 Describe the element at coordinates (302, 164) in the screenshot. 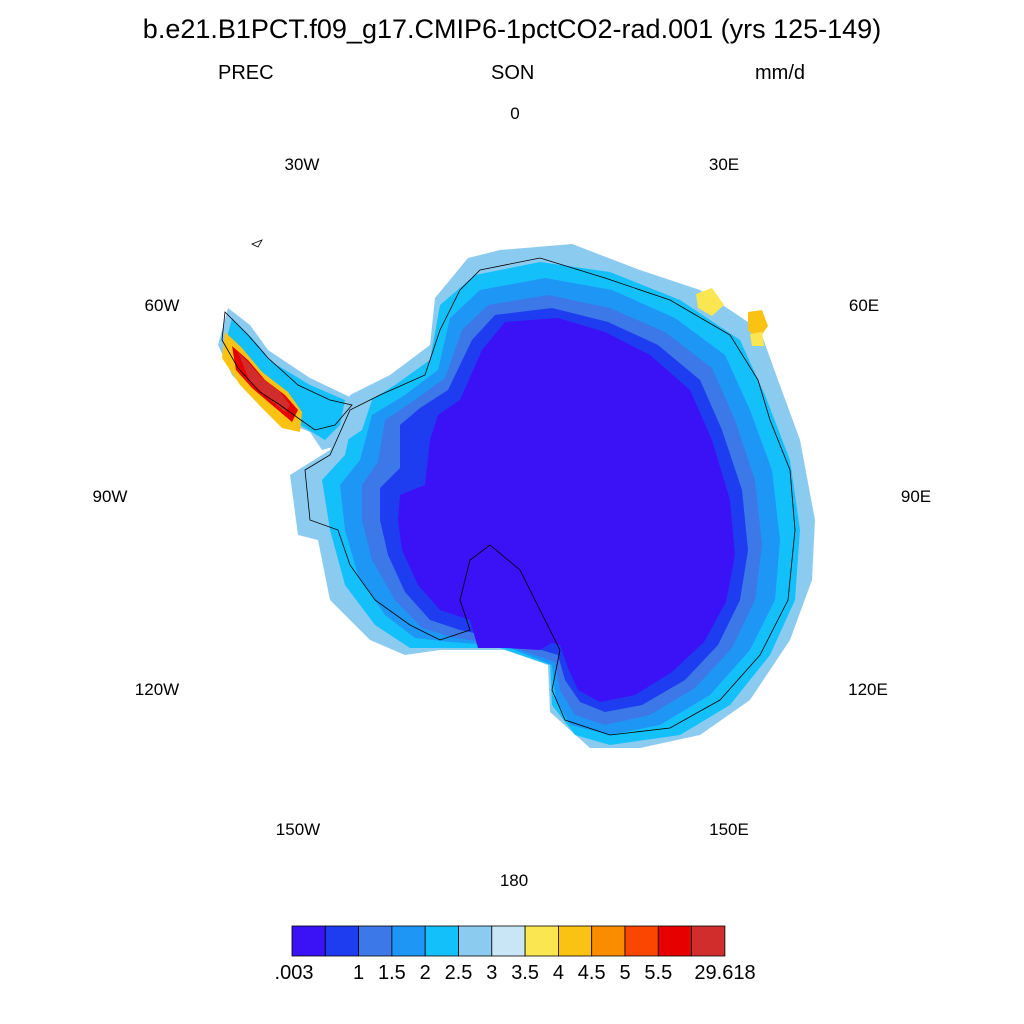

I see `lon-label-30w: 30W` at that location.